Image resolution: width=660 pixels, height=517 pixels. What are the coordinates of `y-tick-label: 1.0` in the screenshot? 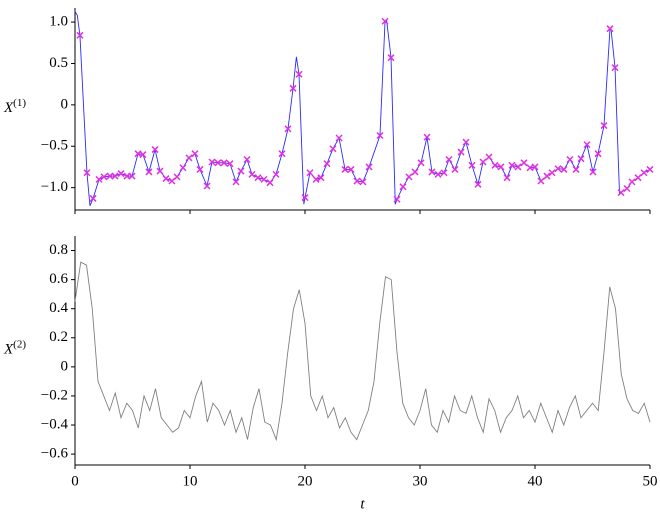 It's located at (58, 22).